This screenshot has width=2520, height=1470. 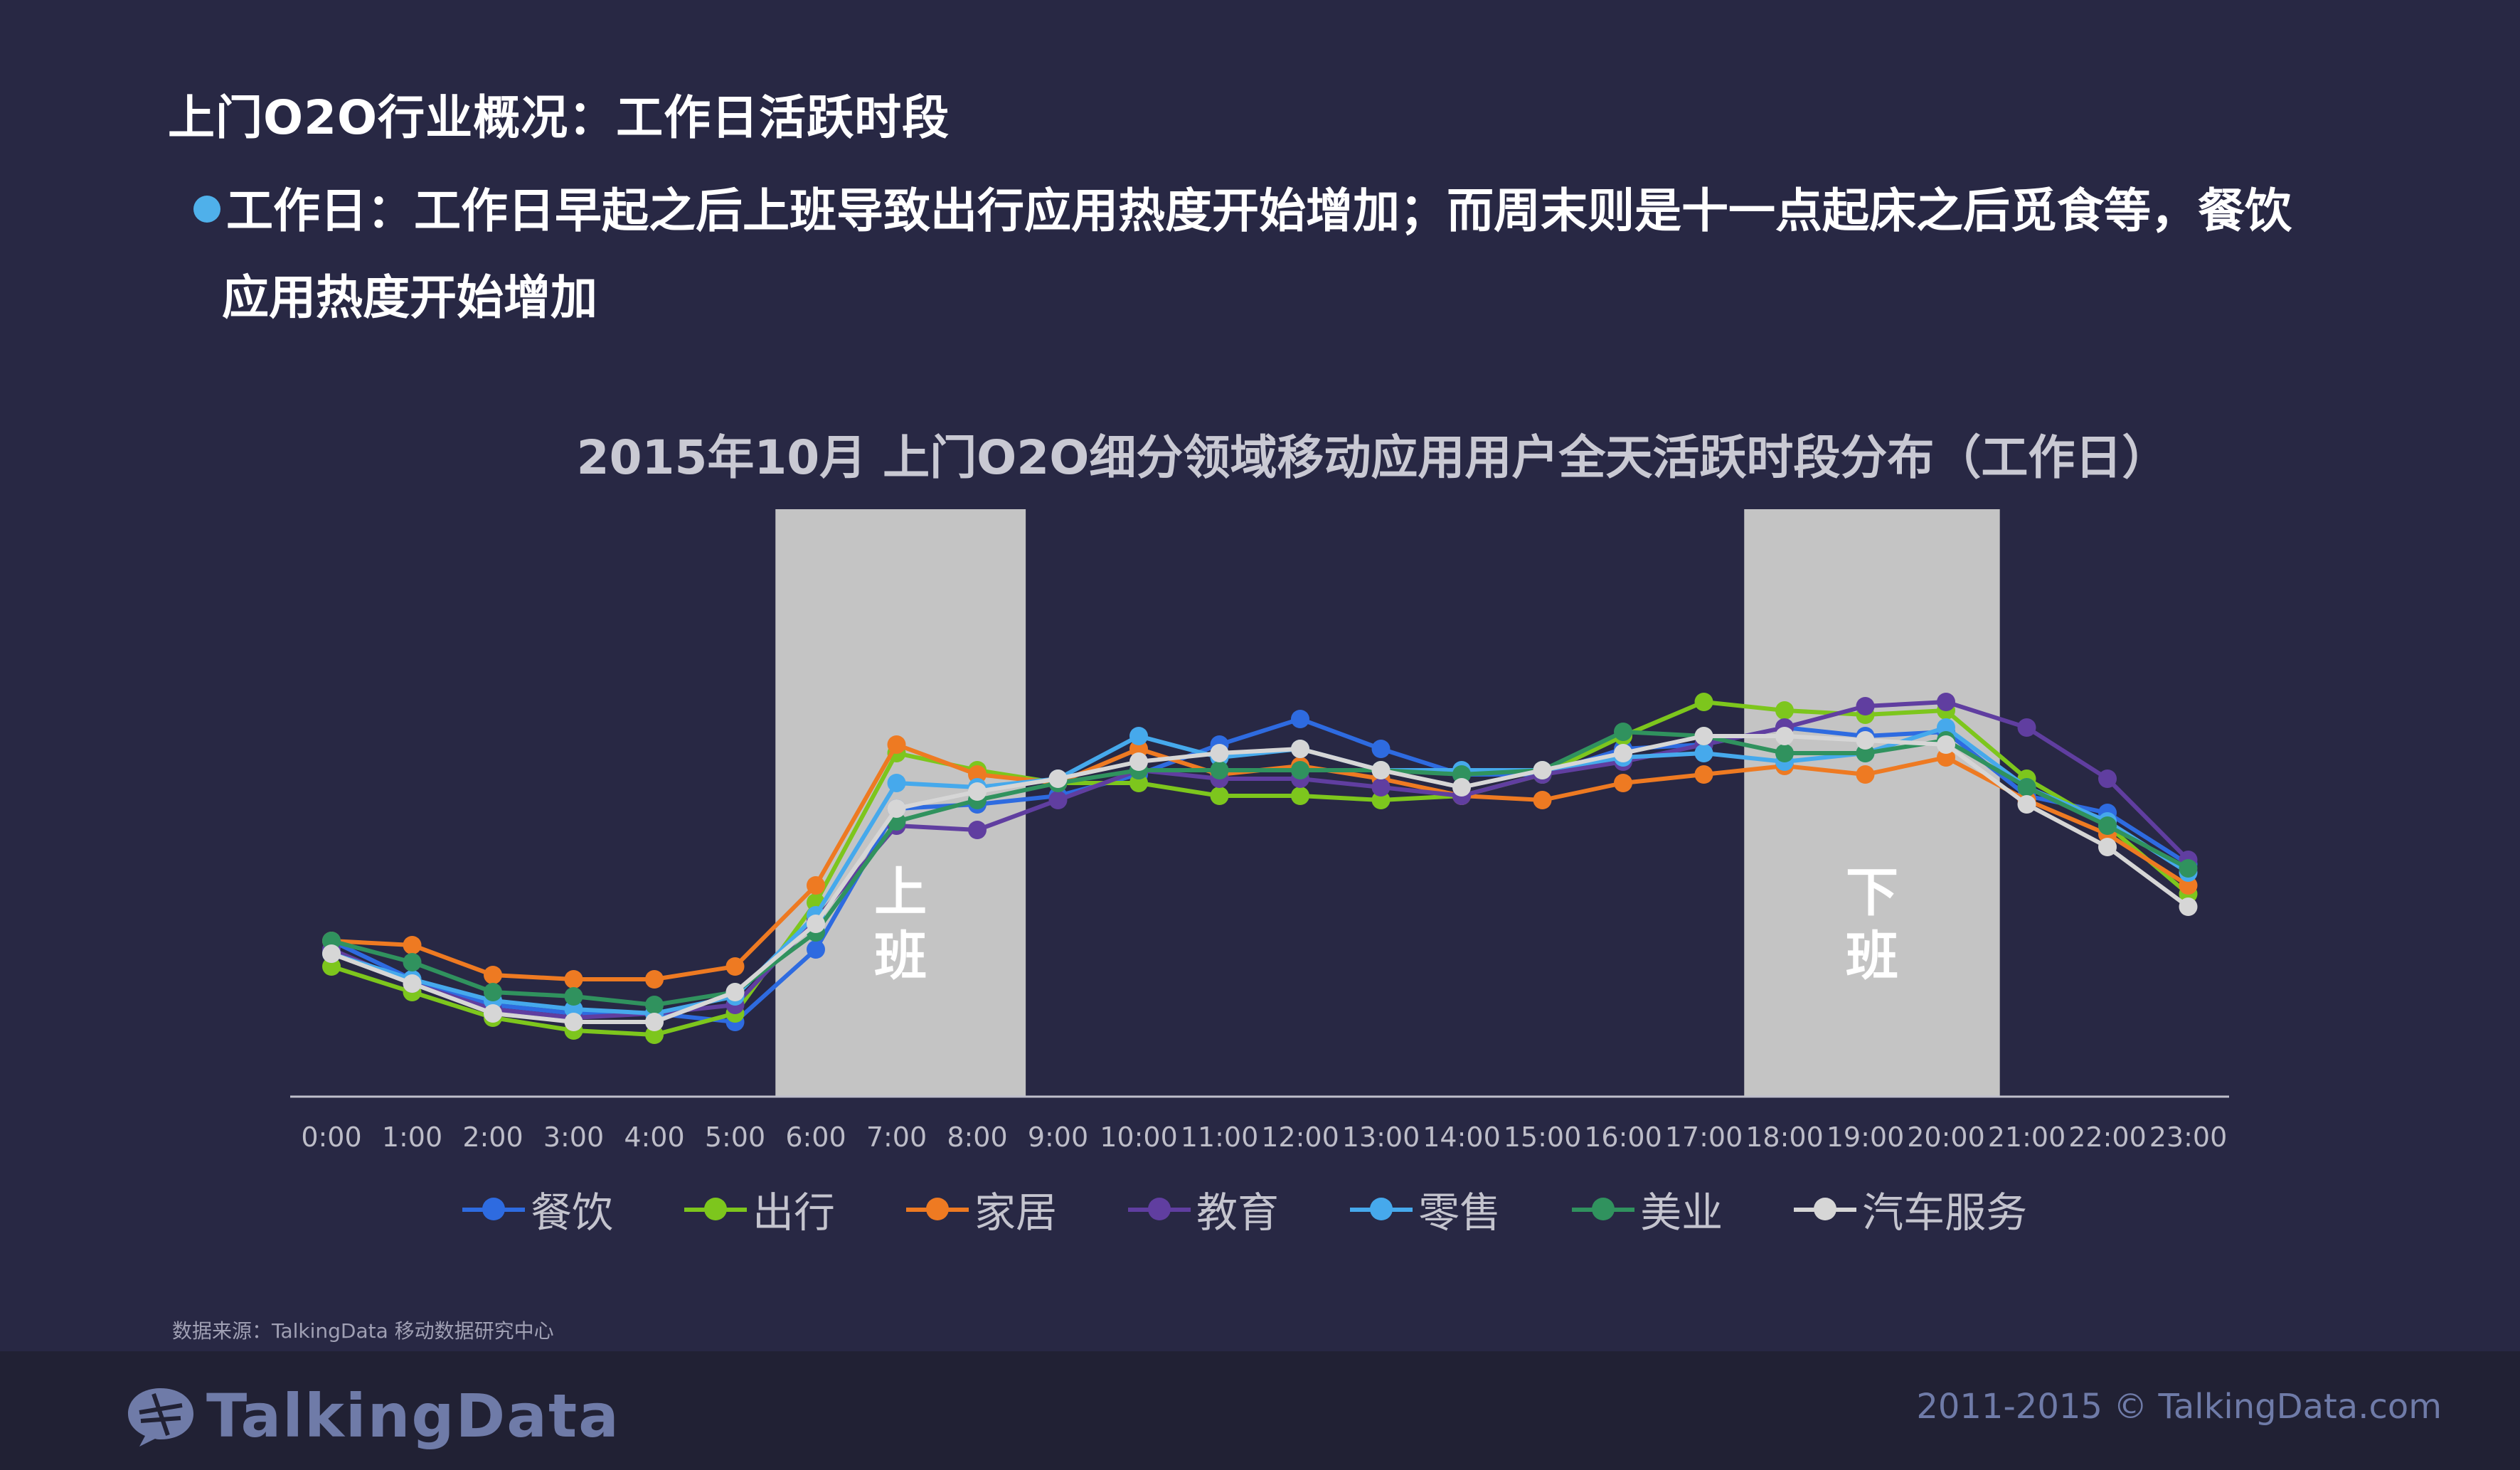 What do you see at coordinates (815, 1137) in the screenshot?
I see `x-tick-label: 6:00` at bounding box center [815, 1137].